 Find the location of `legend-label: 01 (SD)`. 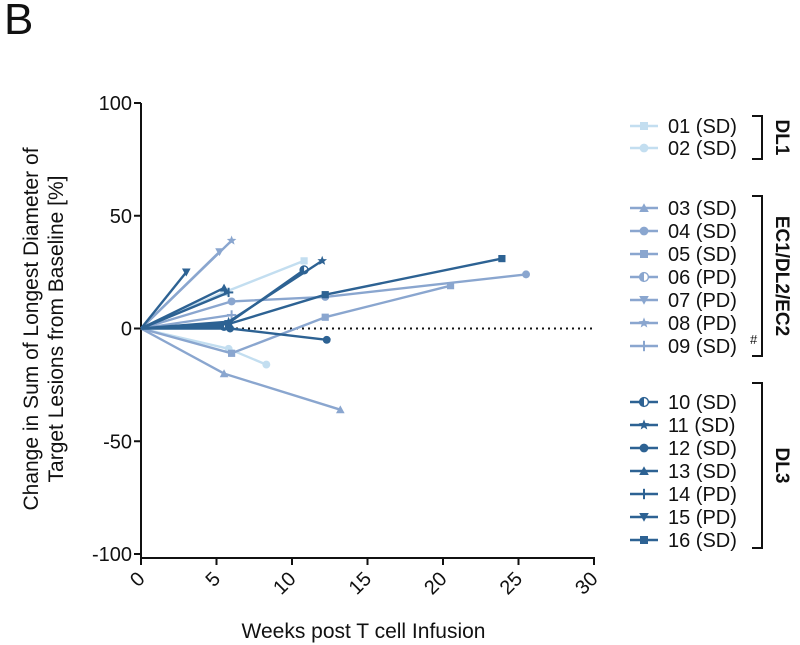

legend-label: 01 (SD) is located at coordinates (702, 127).